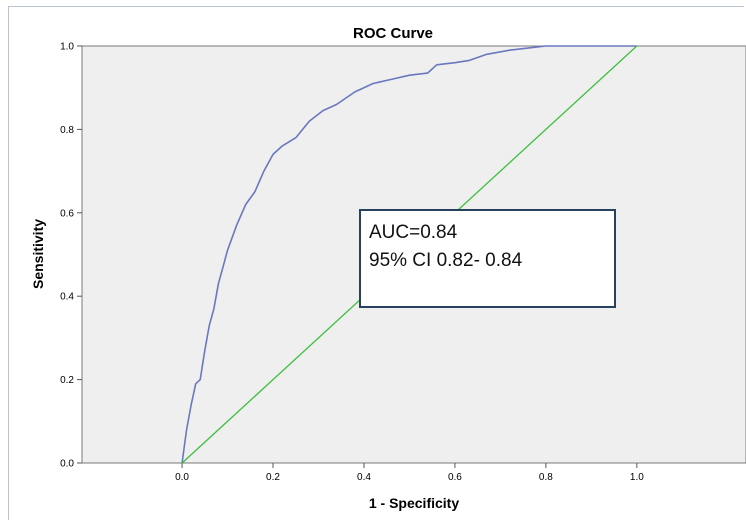  I want to click on y-tick-label: 0.4, so click(67, 297).